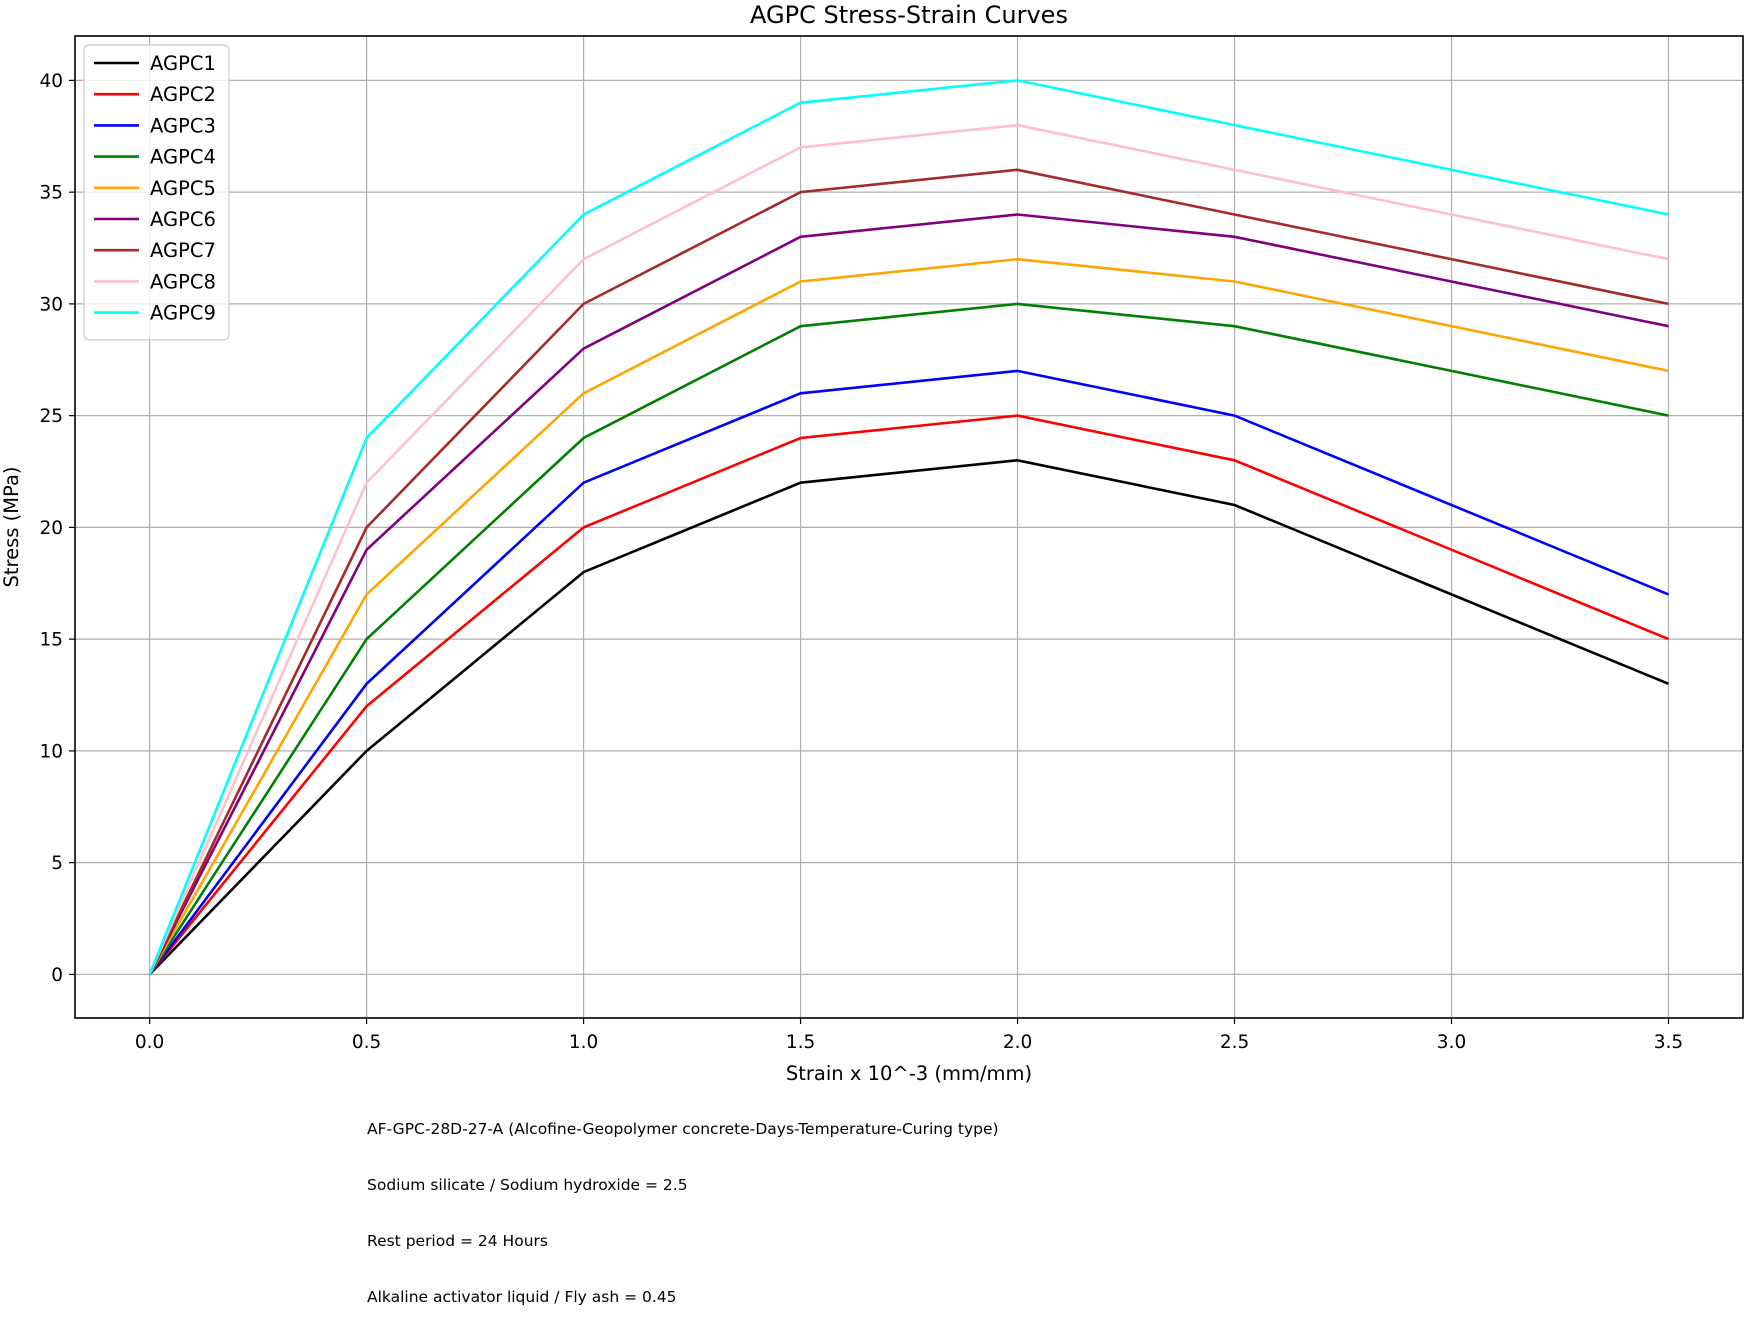 Image resolution: width=1750 pixels, height=1325 pixels. I want to click on y-tick-label: 10, so click(51, 751).